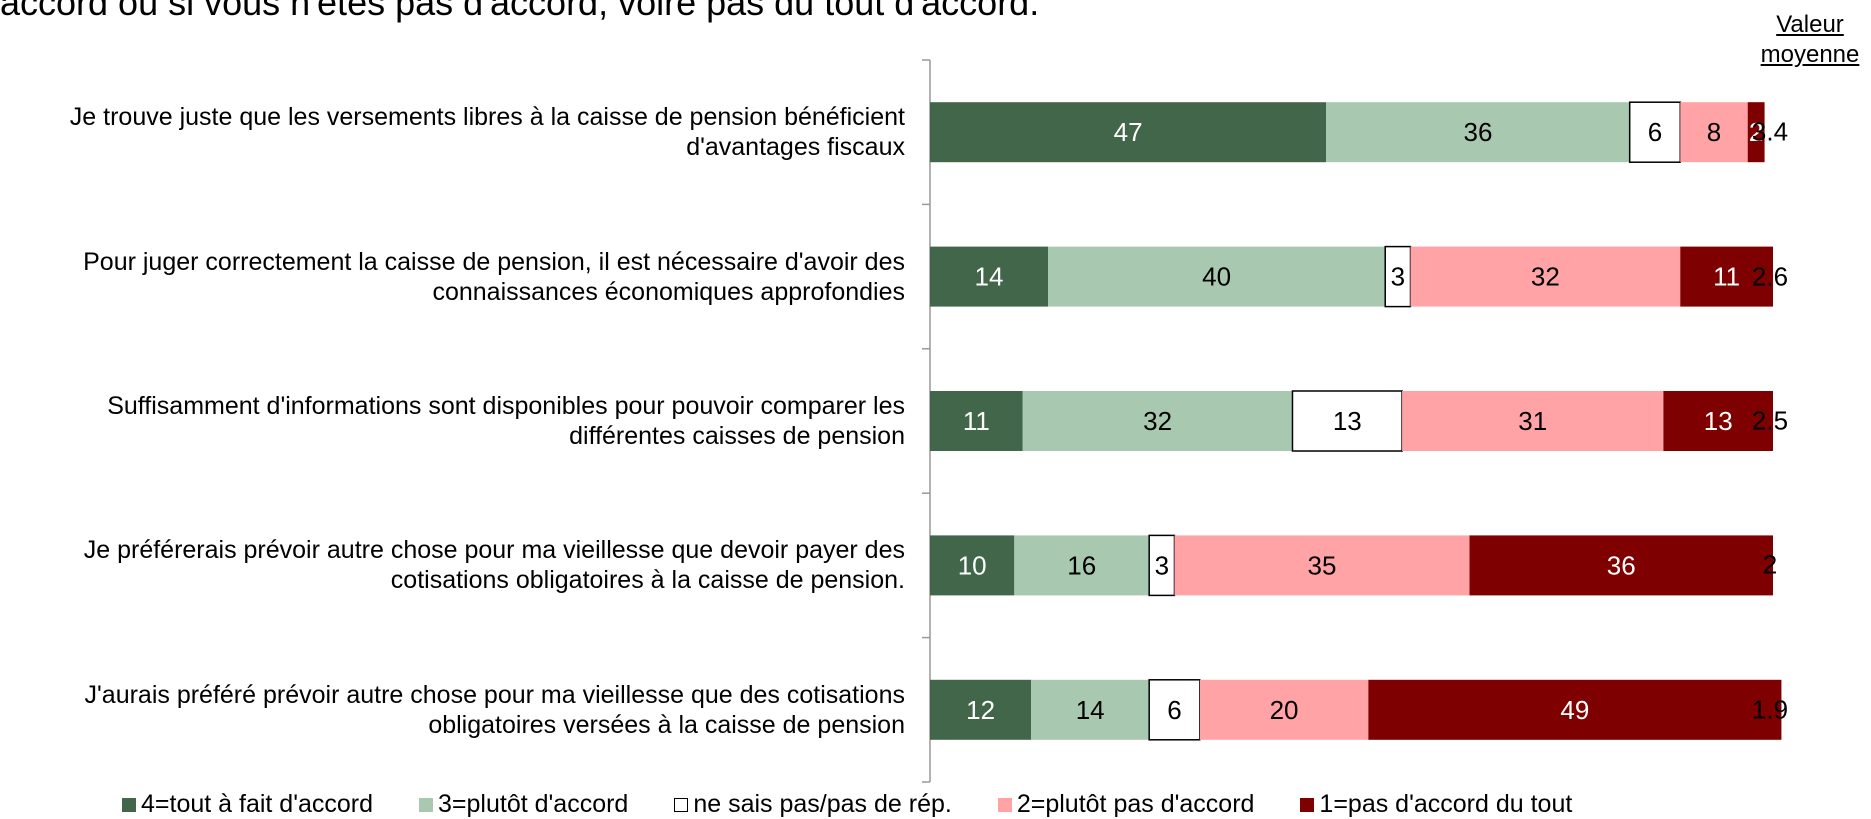  I want to click on data-label: 20, so click(1284, 710).